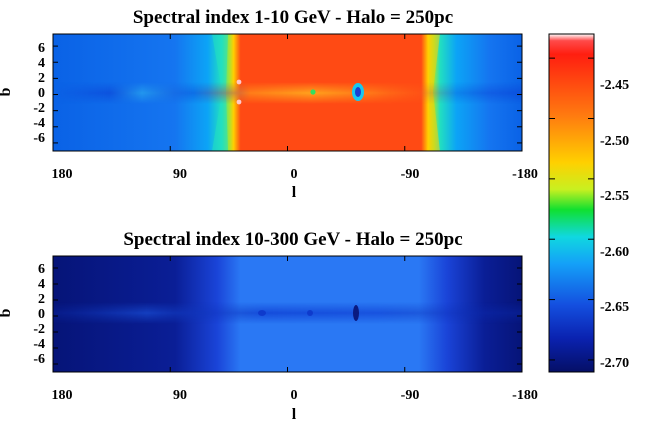  What do you see at coordinates (313, 92) in the screenshot?
I see `top-feature-green-source` at bounding box center [313, 92].